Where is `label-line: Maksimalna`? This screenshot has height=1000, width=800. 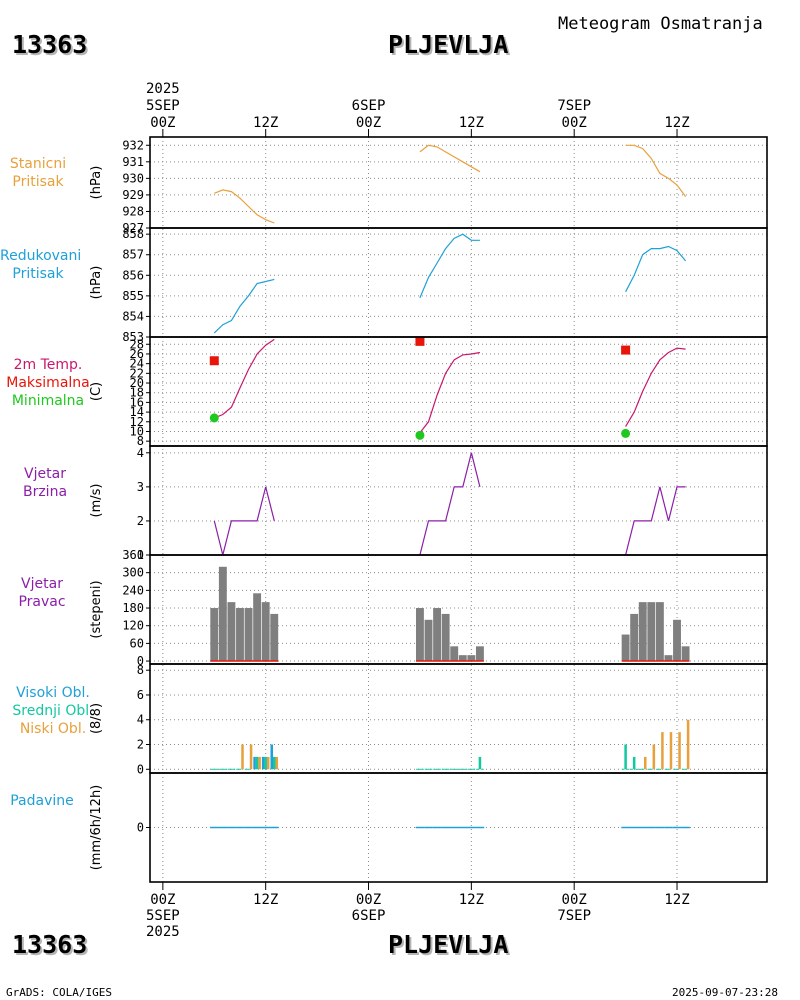
label-line: Maksimalna is located at coordinates (48, 383).